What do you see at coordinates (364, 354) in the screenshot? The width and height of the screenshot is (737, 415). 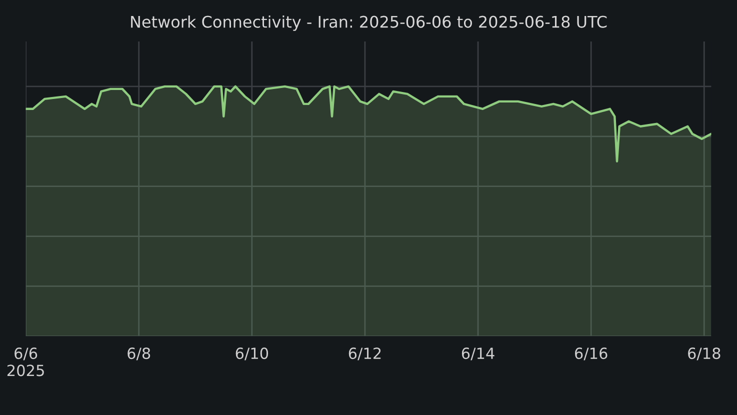 I see `x-tick-label: 6/12` at bounding box center [364, 354].